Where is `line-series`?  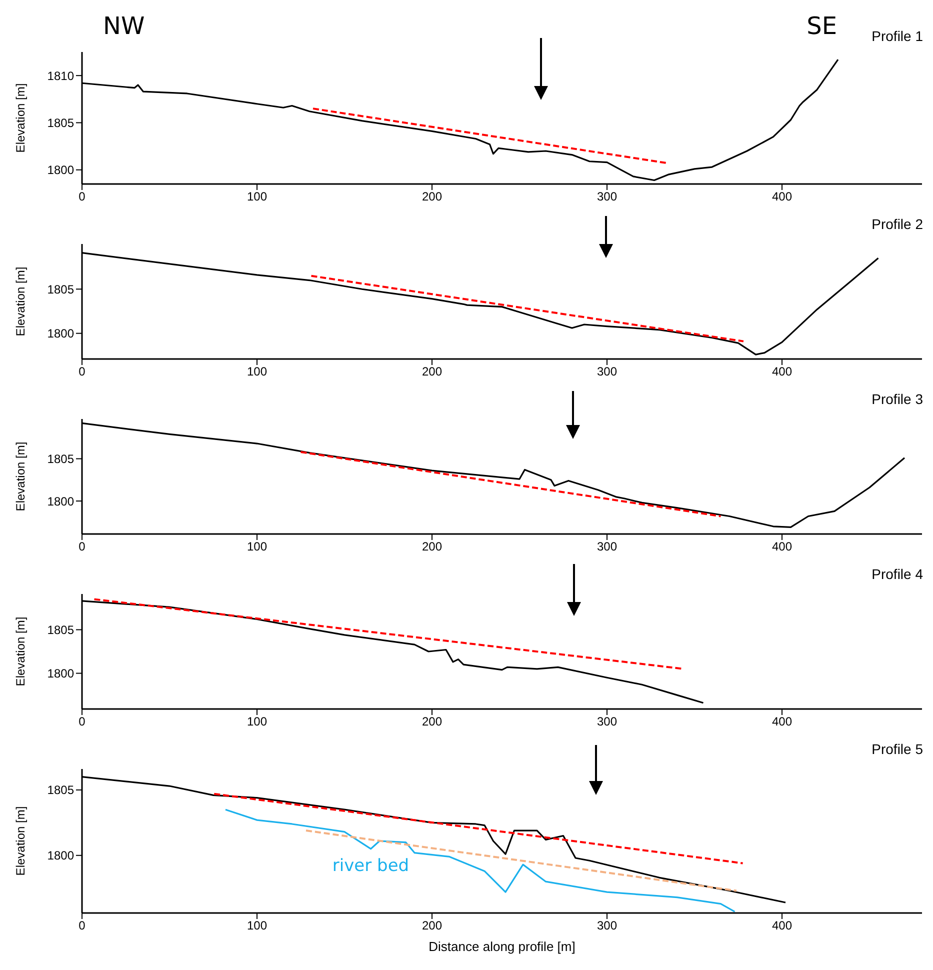
line-series is located at coordinates (480, 860).